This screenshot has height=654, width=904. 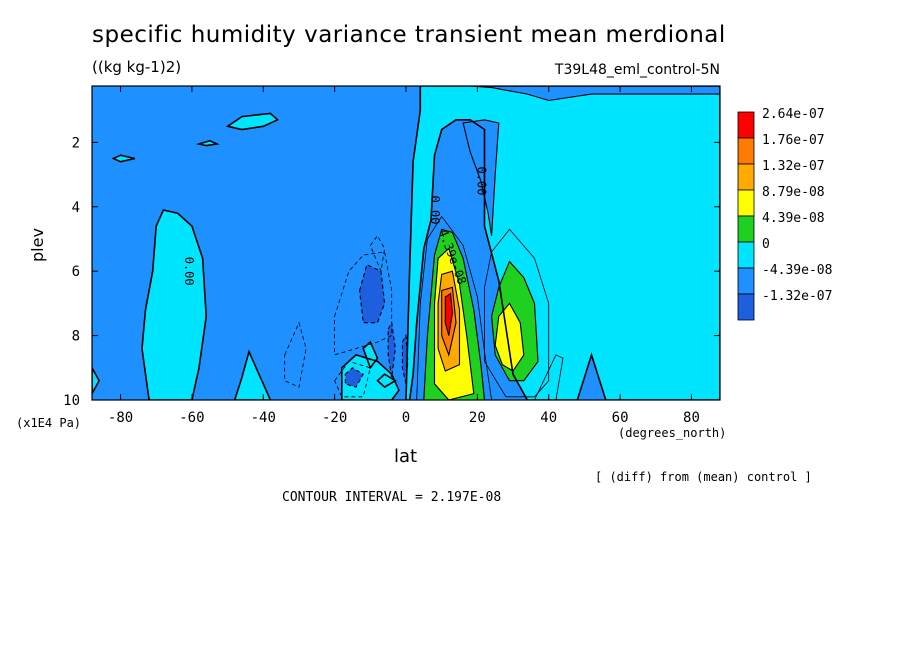 I want to click on contour-line-upper-notch, so click(x=595, y=94).